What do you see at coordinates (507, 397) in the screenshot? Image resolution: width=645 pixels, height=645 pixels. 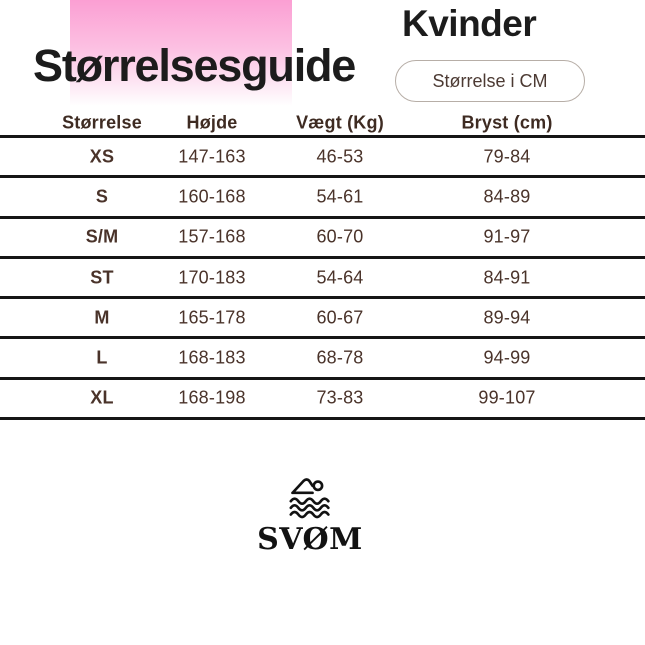 I see `chest-cell: 99-107` at bounding box center [507, 397].